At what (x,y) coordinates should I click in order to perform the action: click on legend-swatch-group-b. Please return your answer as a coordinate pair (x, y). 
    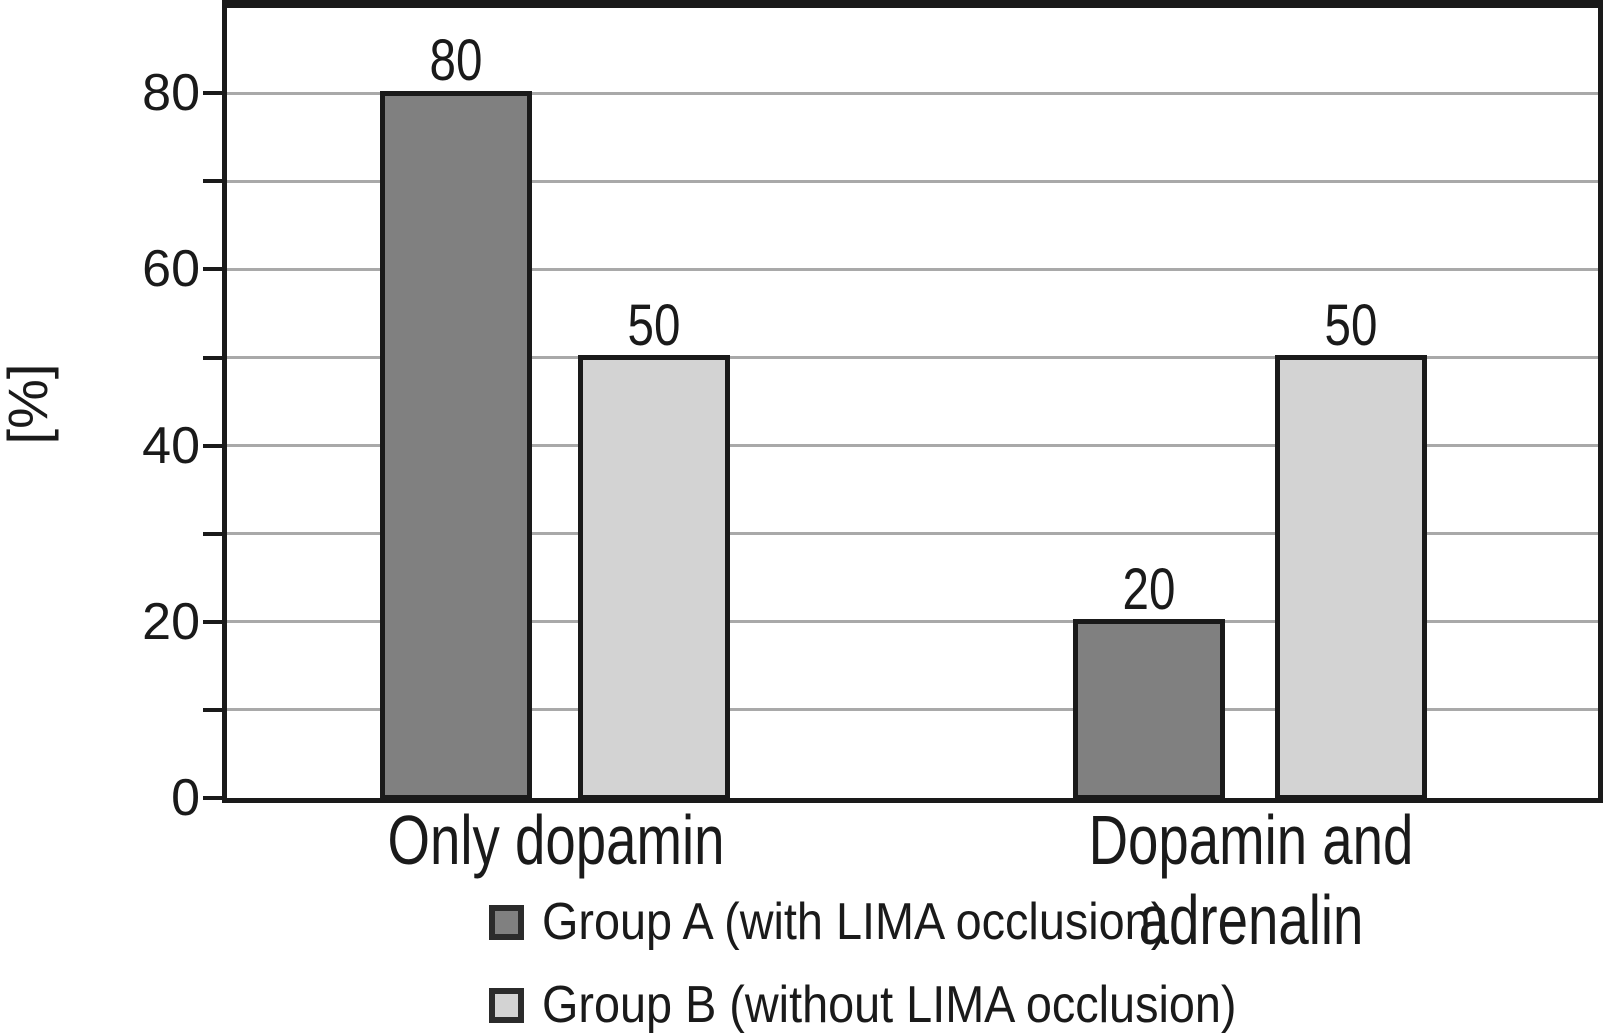
    Looking at the image, I should click on (506, 1005).